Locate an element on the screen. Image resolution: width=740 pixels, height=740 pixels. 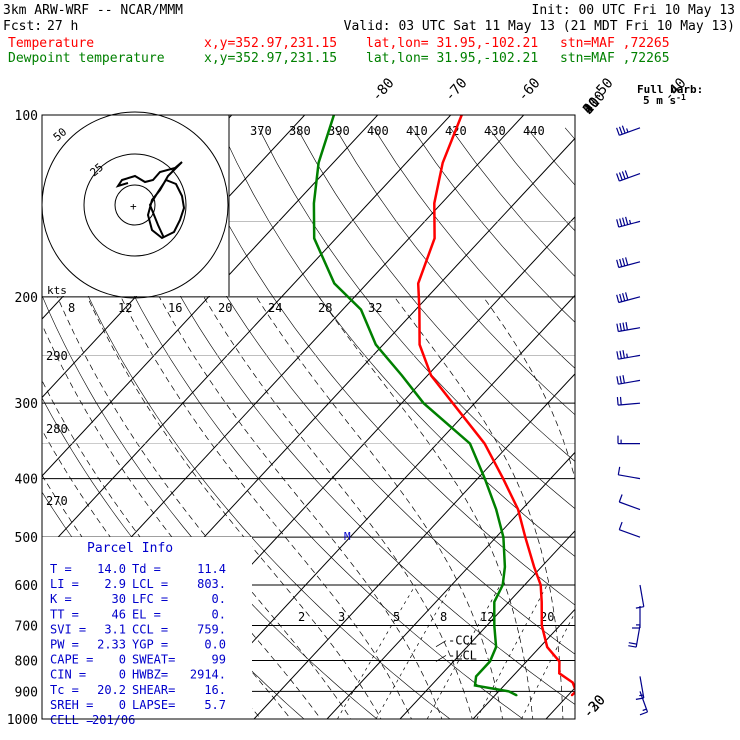
wind-barb-half-flag is located at coordinates (627, 355).